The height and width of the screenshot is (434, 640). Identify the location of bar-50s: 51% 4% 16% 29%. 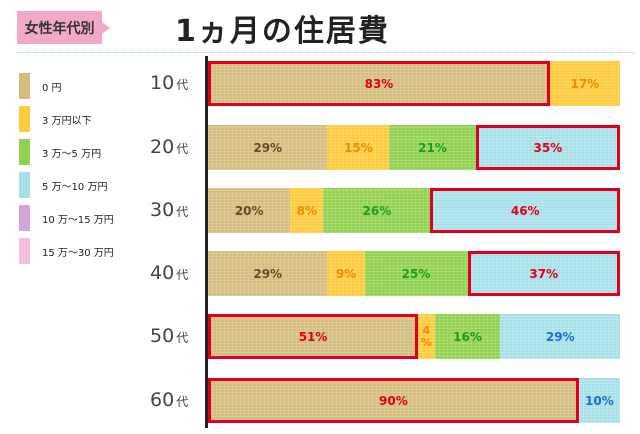
(414, 336).